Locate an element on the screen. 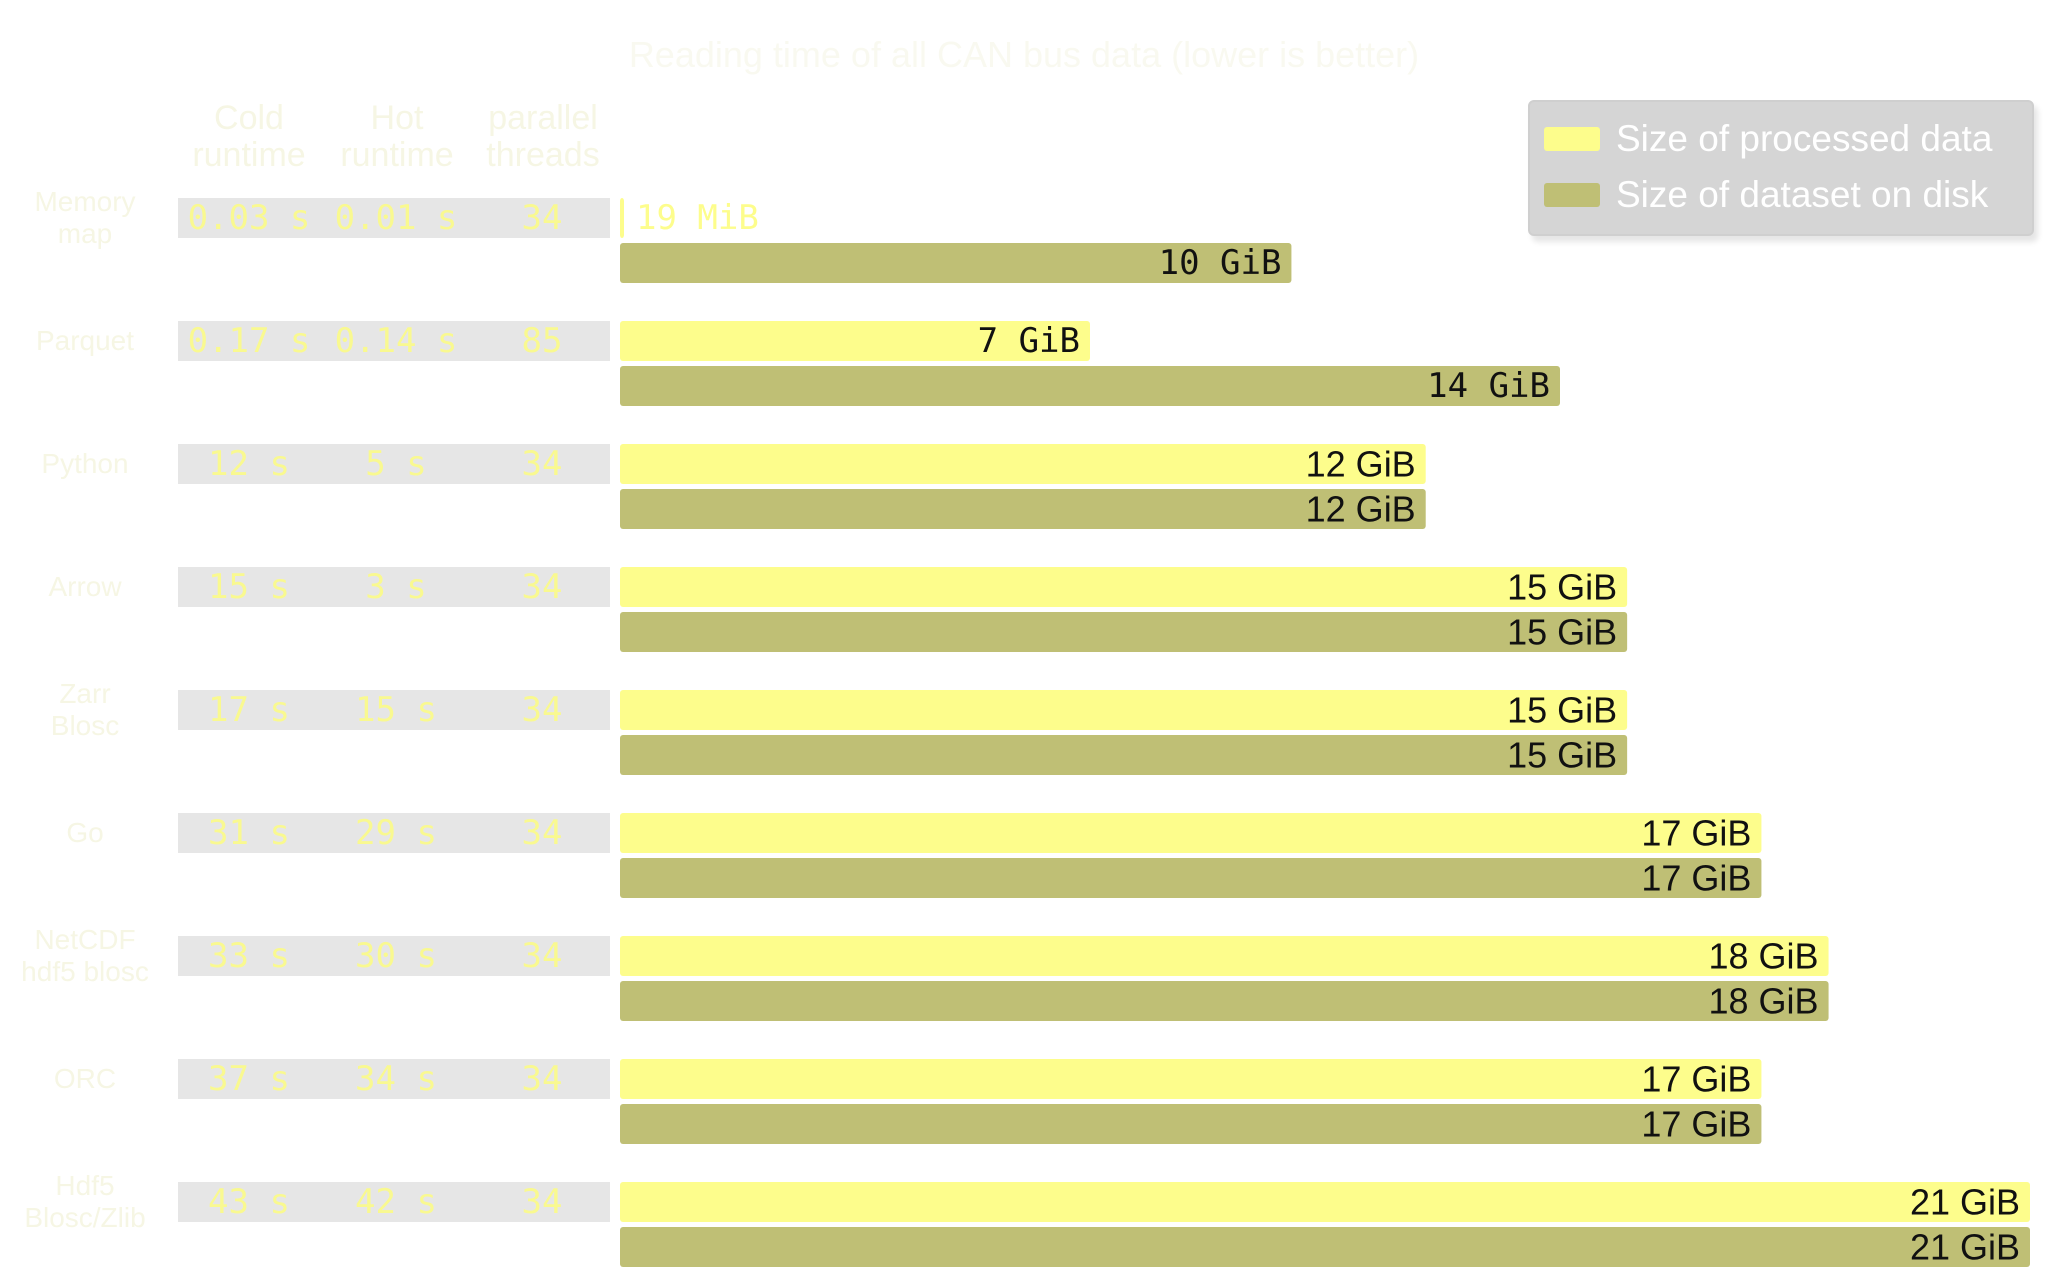  header-hot-runtime: Hot runtime is located at coordinates (397, 136).